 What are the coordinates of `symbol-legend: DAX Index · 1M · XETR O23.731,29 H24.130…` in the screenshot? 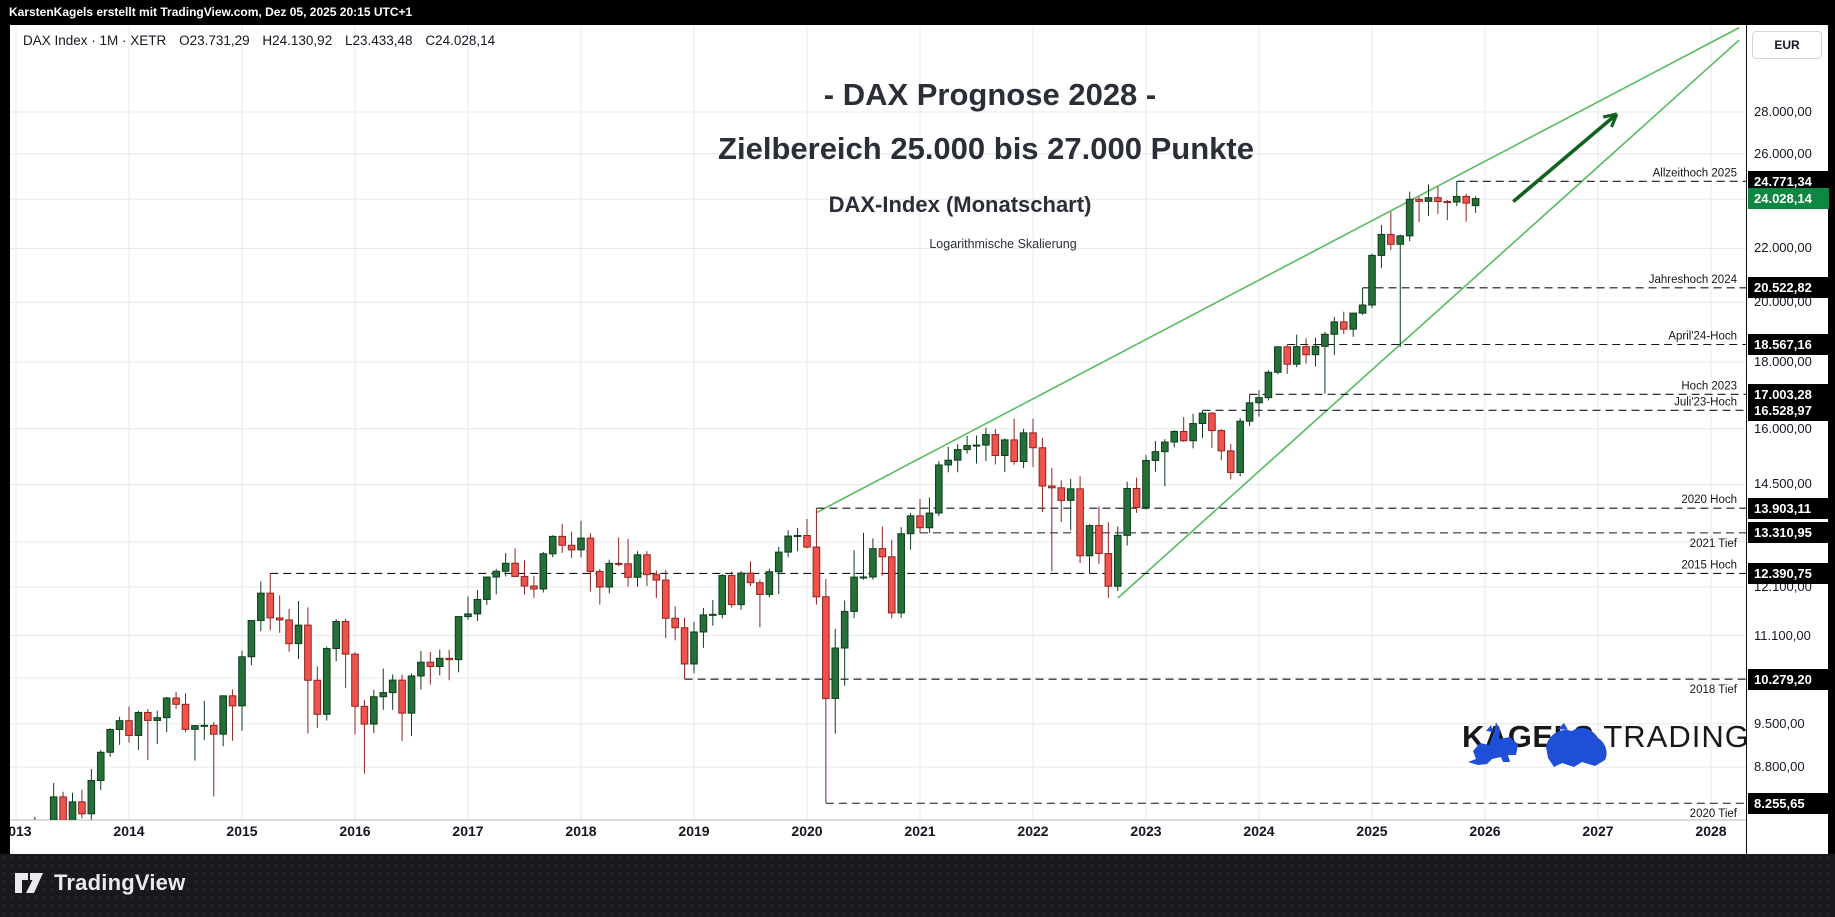 It's located at (263, 40).